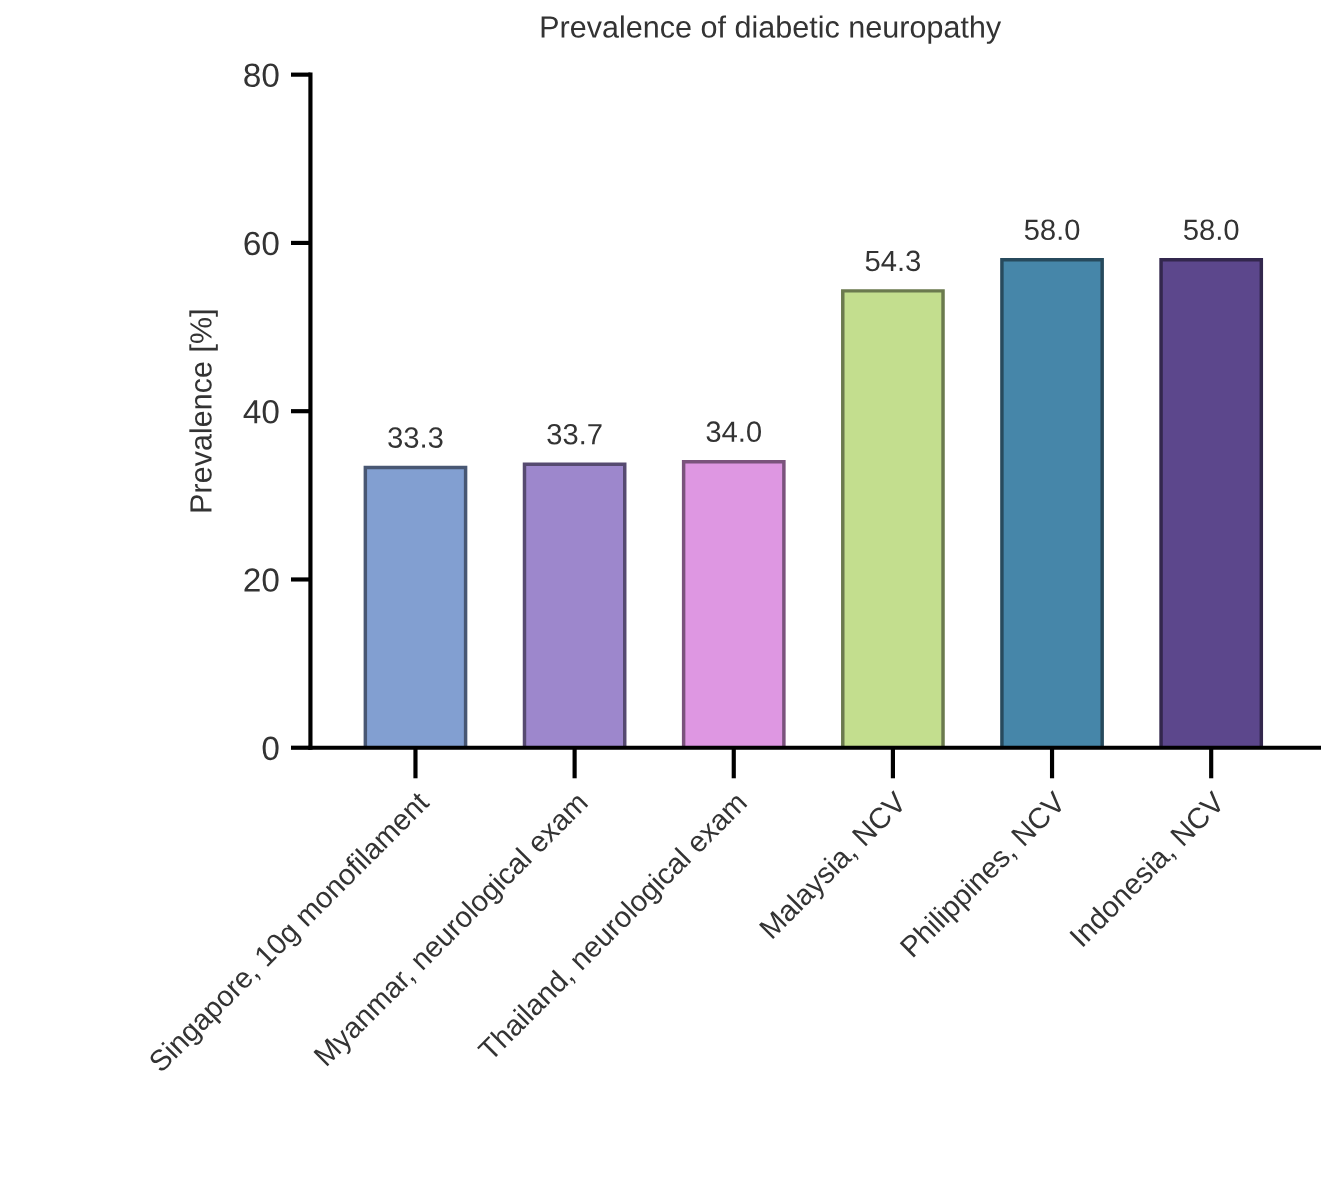 This screenshot has width=1321, height=1185. I want to click on chart-title: Prevalence of diabetic neuropathy, so click(771, 29).